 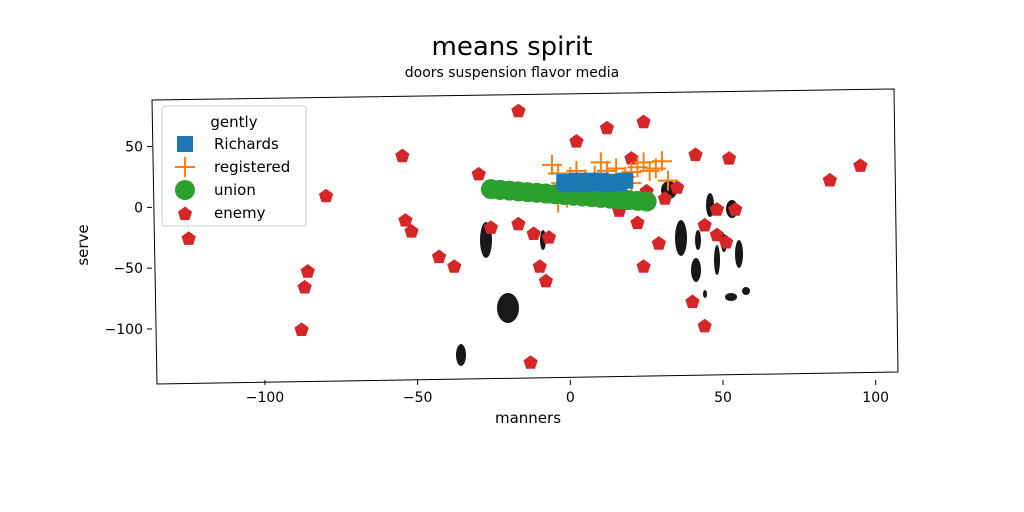 I want to click on x-axis: −100 −50 0 50 100, so click(x=567, y=393).